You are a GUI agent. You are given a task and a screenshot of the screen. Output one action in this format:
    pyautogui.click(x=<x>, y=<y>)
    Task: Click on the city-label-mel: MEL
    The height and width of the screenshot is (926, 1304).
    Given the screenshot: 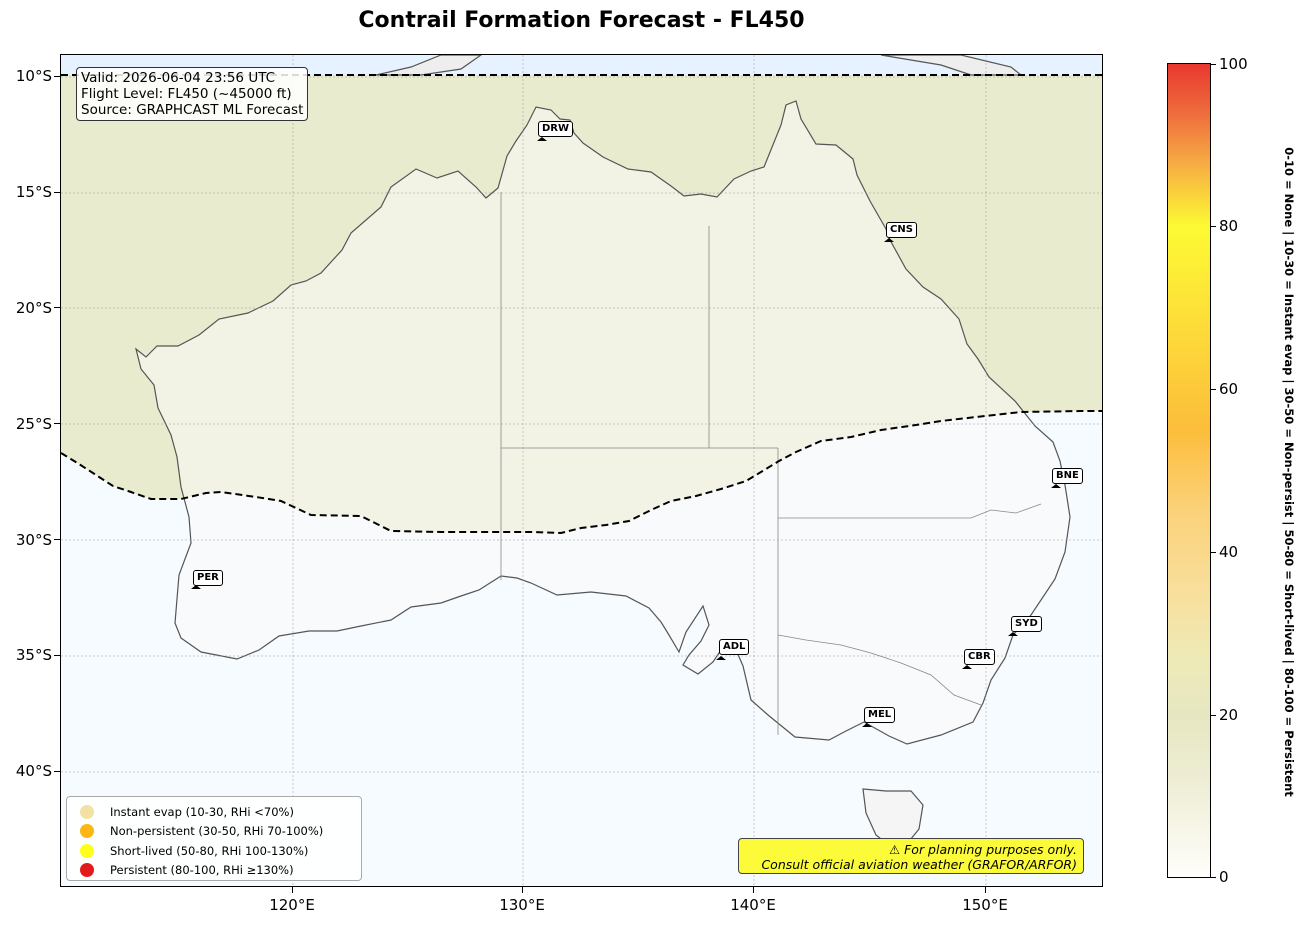 What is the action you would take?
    pyautogui.click(x=880, y=715)
    